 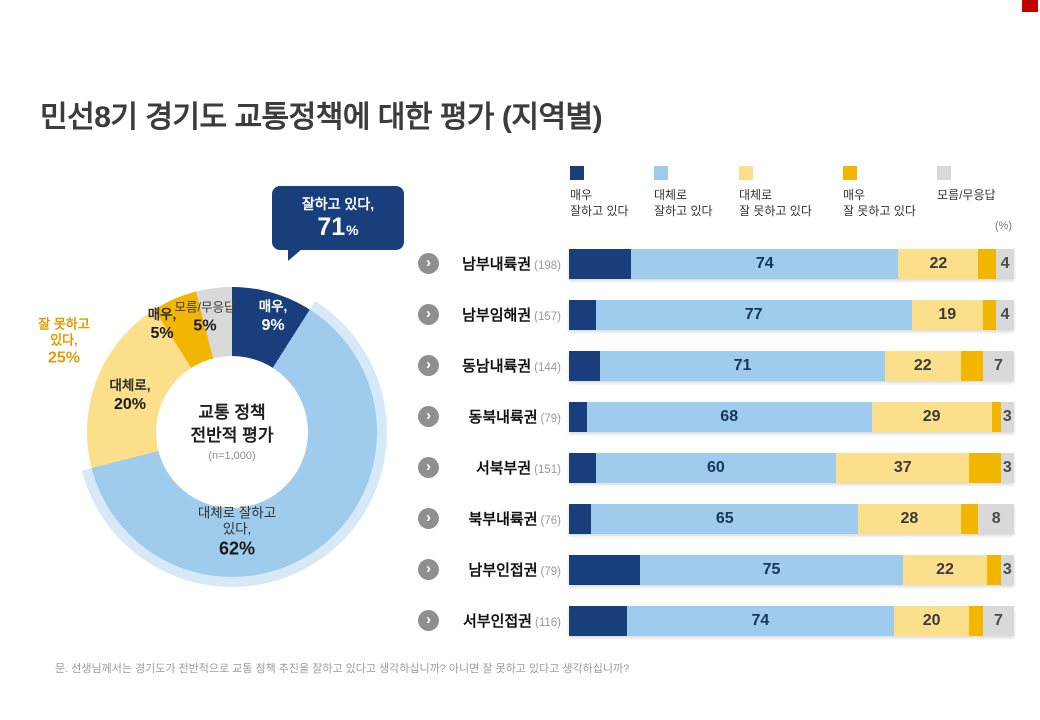 What do you see at coordinates (232, 435) in the screenshot?
I see `donut-center-title-line2: 전반적 평가` at bounding box center [232, 435].